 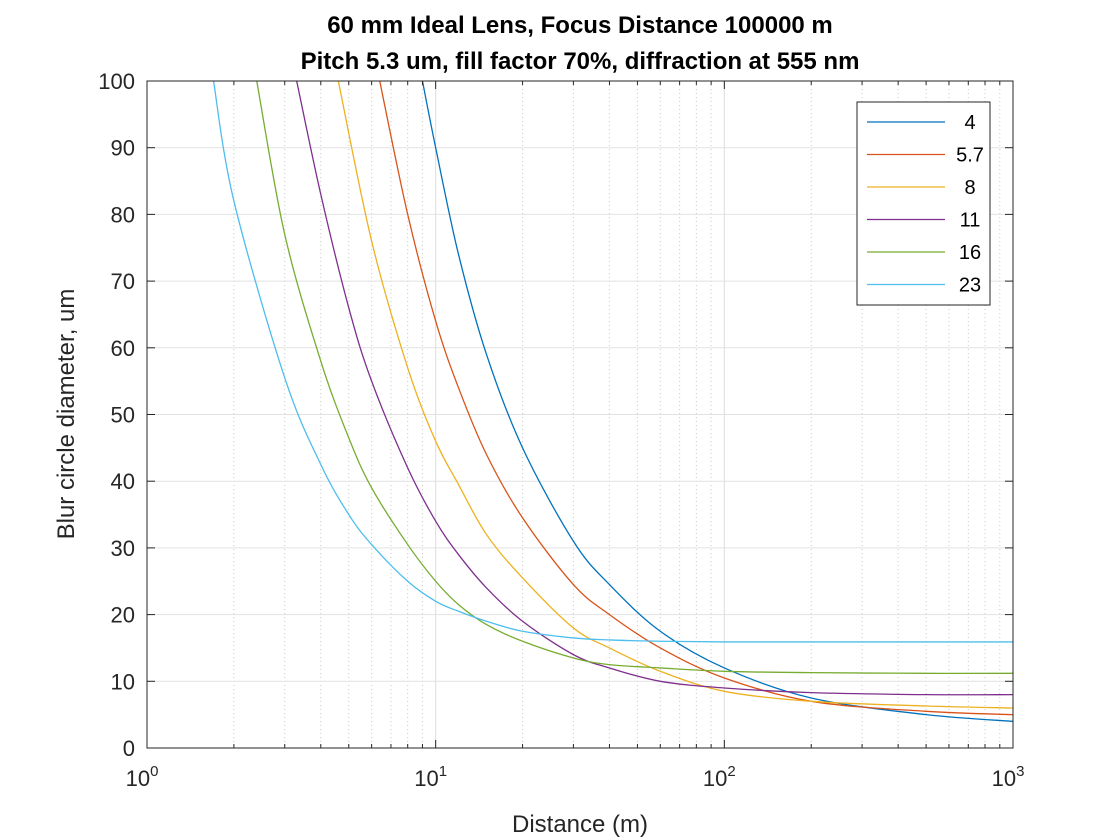 I want to click on legend-label: 8, so click(x=969, y=188).